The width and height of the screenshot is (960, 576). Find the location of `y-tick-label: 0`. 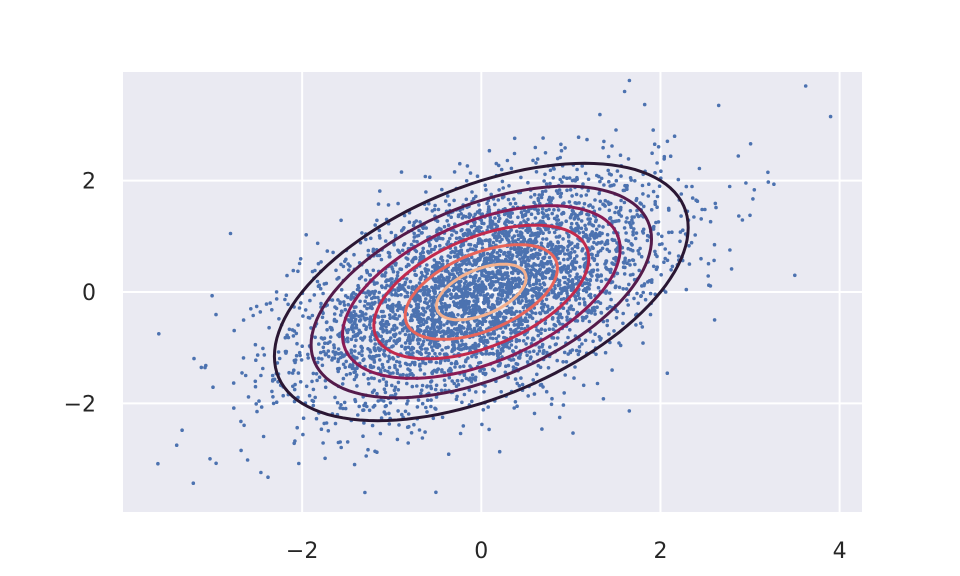

y-tick-label: 0 is located at coordinates (89, 293).